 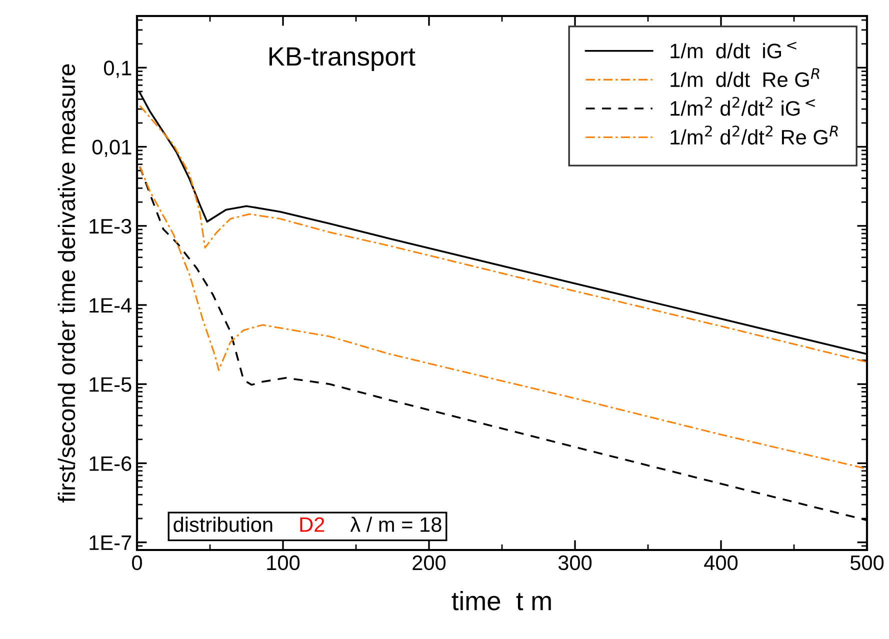 What do you see at coordinates (111, 305) in the screenshot?
I see `y-tick-label: 1E-4` at bounding box center [111, 305].